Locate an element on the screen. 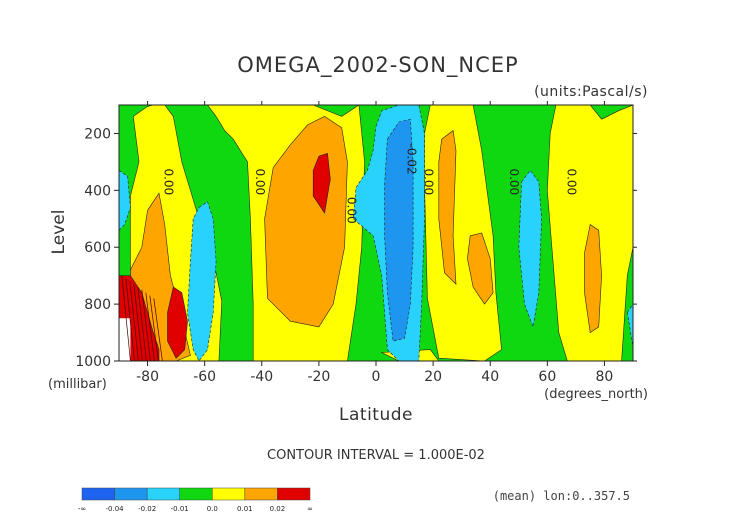 The image size is (752, 532). x-tick-label: -20 is located at coordinates (318, 377).